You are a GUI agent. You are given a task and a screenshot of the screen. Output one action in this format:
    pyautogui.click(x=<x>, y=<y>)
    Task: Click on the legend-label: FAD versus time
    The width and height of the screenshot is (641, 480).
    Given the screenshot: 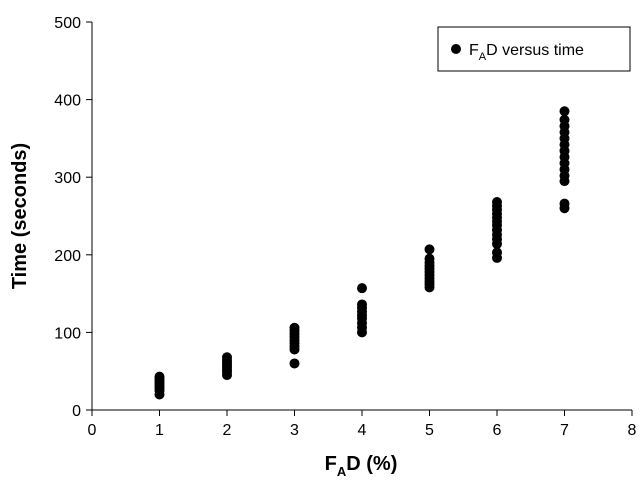 What is the action you would take?
    pyautogui.click(x=526, y=52)
    